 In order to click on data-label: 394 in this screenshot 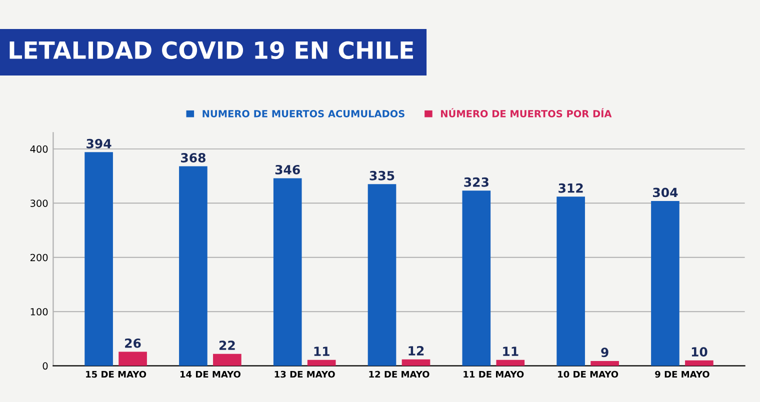, I will do `click(99, 143)`.